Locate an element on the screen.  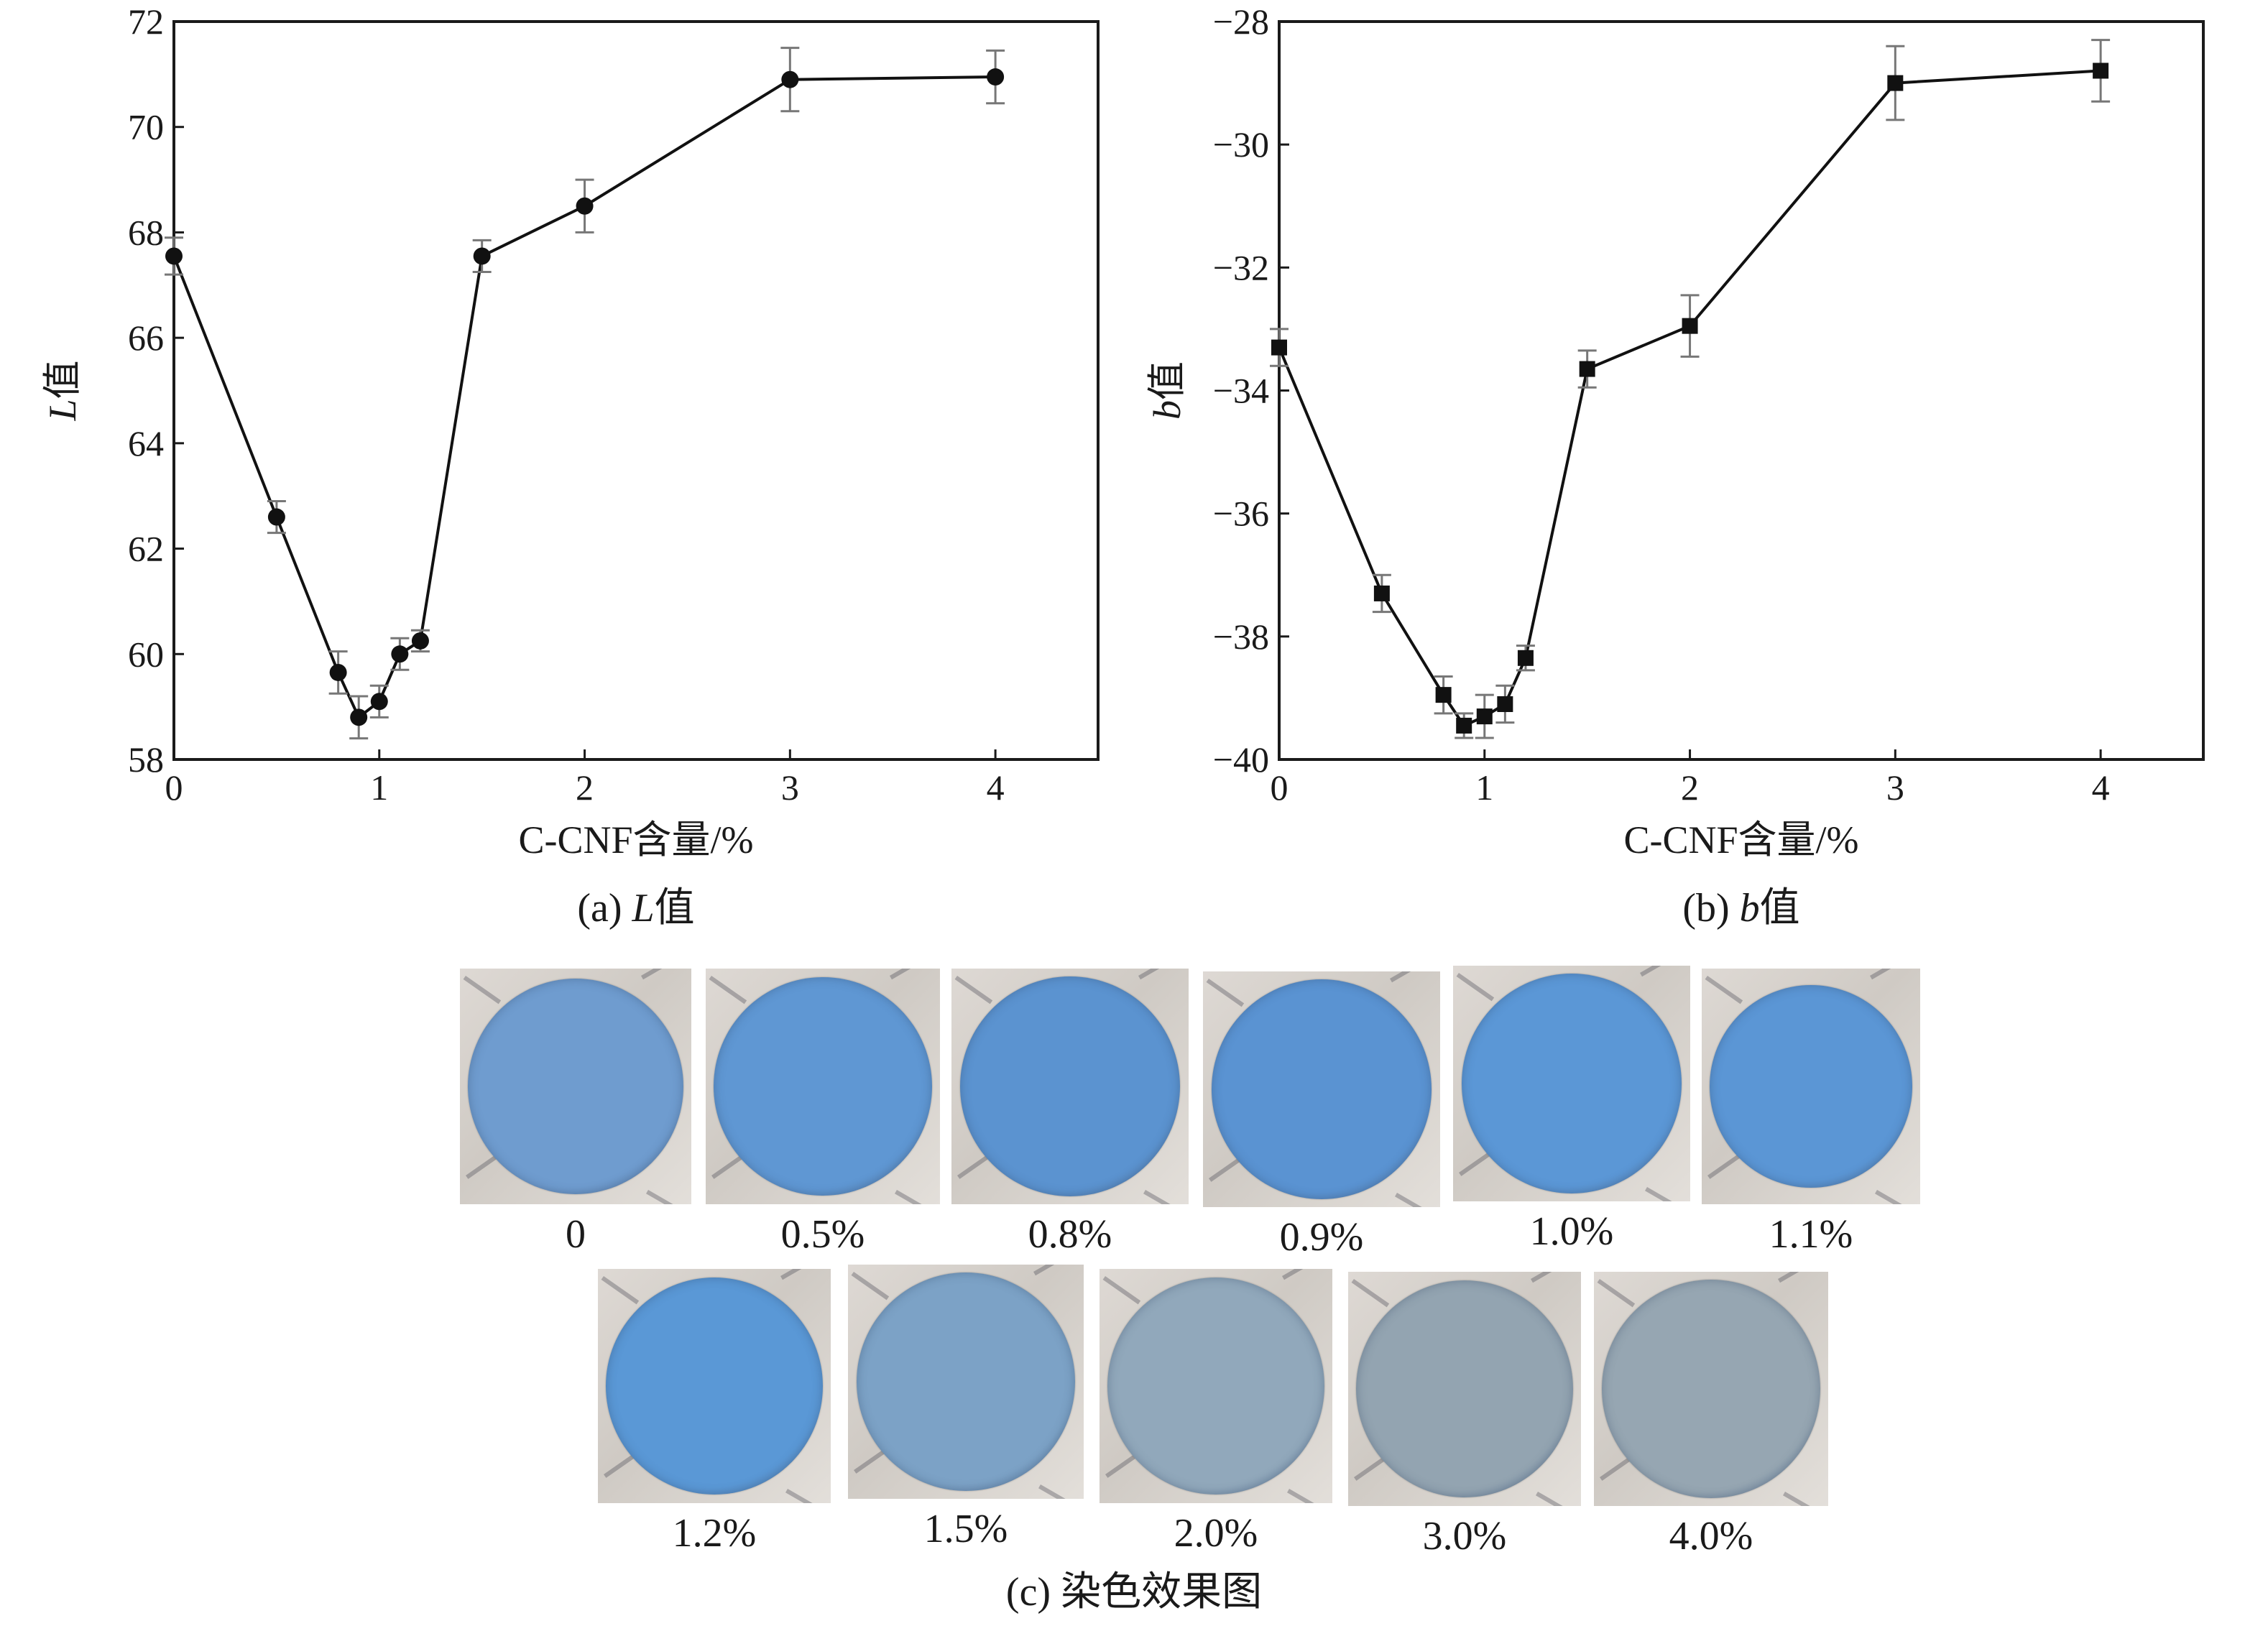
swatch-item: 1.5% is located at coordinates (966, 1421).